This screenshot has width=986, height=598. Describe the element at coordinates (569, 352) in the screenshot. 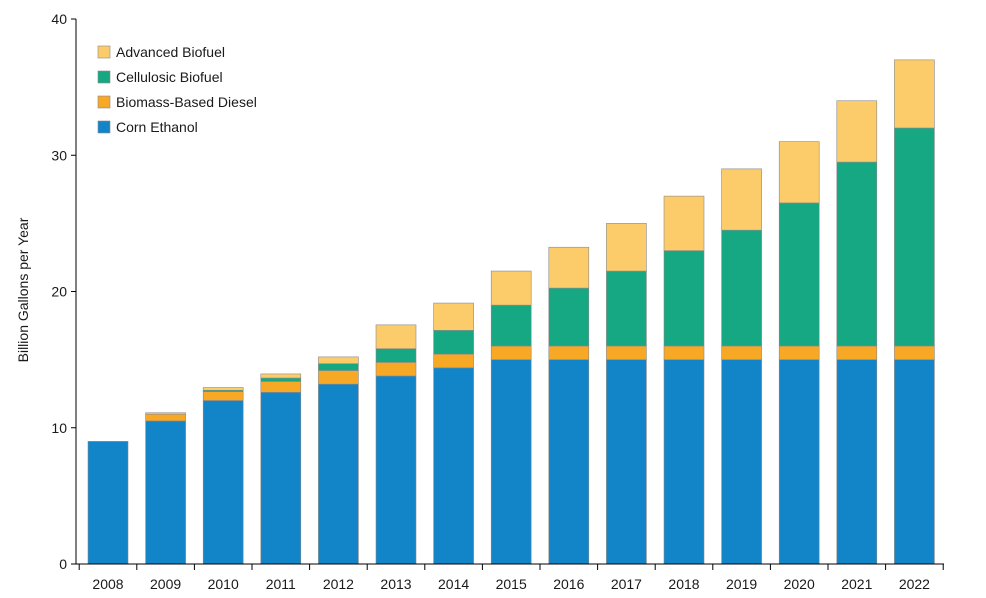

I see `bar-biomass-based-diesel-2016` at that location.